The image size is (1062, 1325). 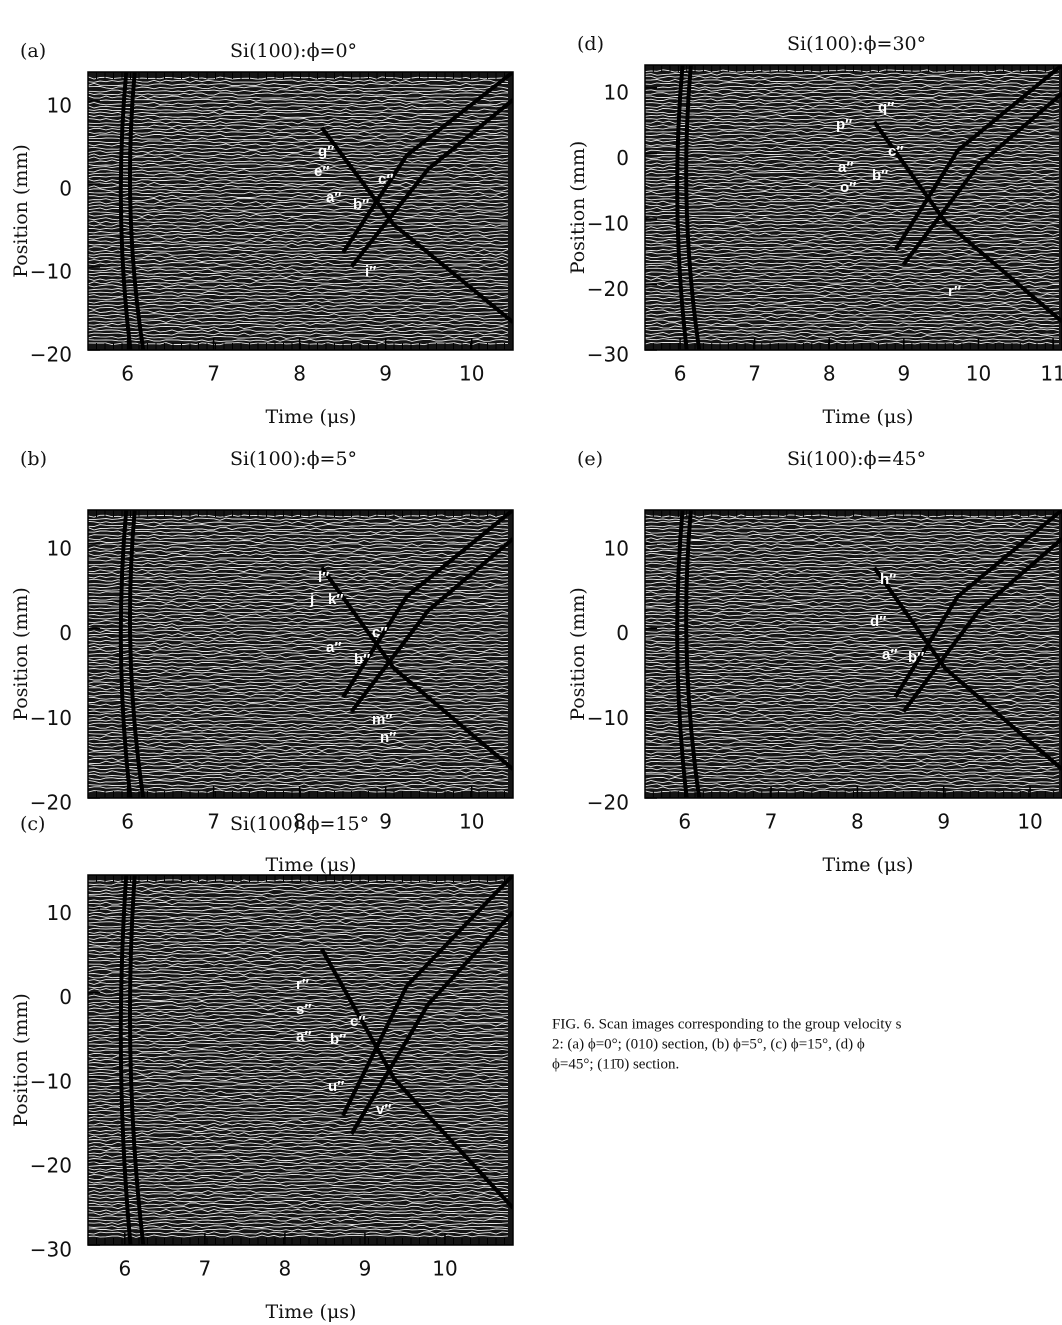 I want to click on annotation: b″, so click(x=362, y=659).